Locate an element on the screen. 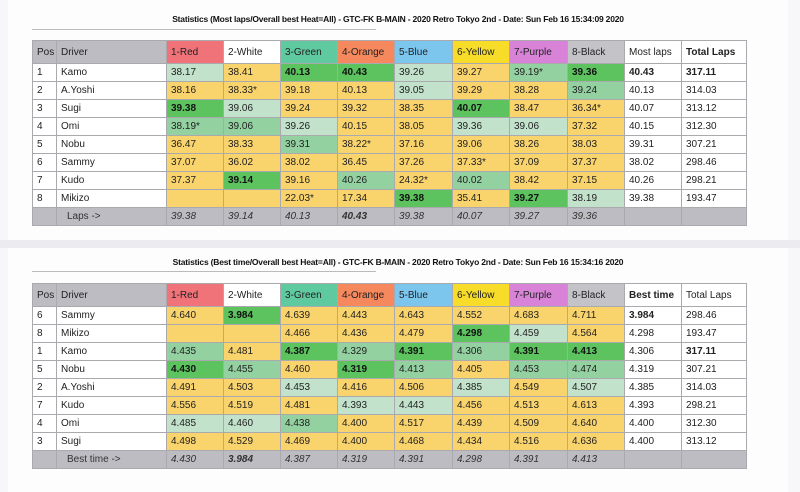 The width and height of the screenshot is (800, 492). footer-lane-best-green: 4.387 is located at coordinates (309, 459).